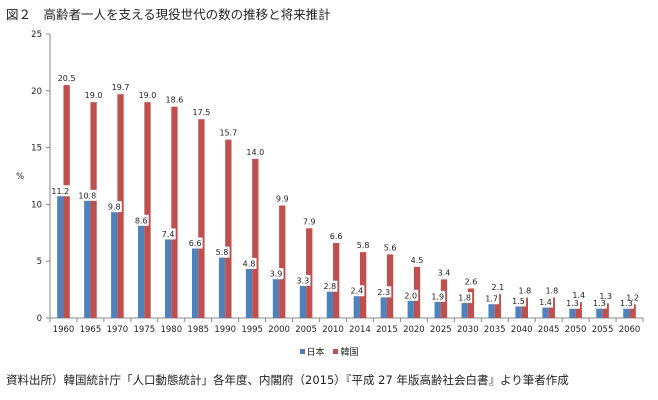  Describe the element at coordinates (336, 236) in the screenshot. I see `data-label-korea: 6.6` at that location.